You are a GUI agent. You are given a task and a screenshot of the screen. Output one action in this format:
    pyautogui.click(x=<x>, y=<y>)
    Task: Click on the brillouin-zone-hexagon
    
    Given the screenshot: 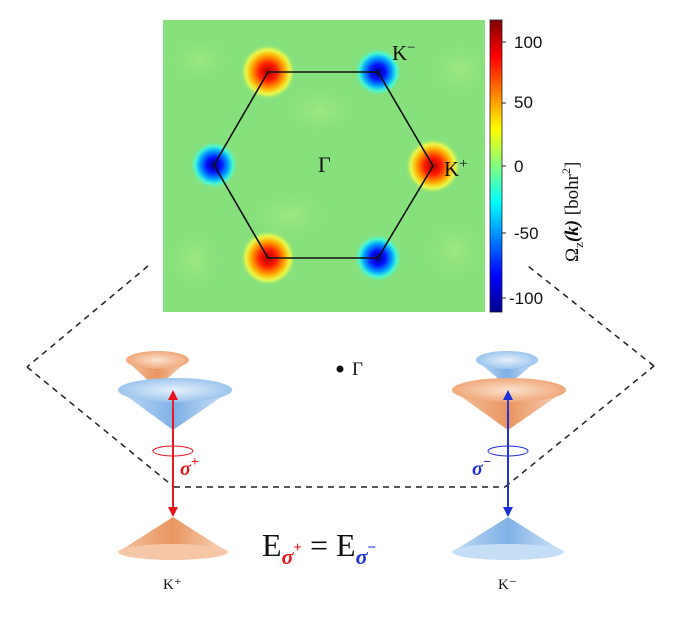 What is the action you would take?
    pyautogui.click(x=323, y=165)
    